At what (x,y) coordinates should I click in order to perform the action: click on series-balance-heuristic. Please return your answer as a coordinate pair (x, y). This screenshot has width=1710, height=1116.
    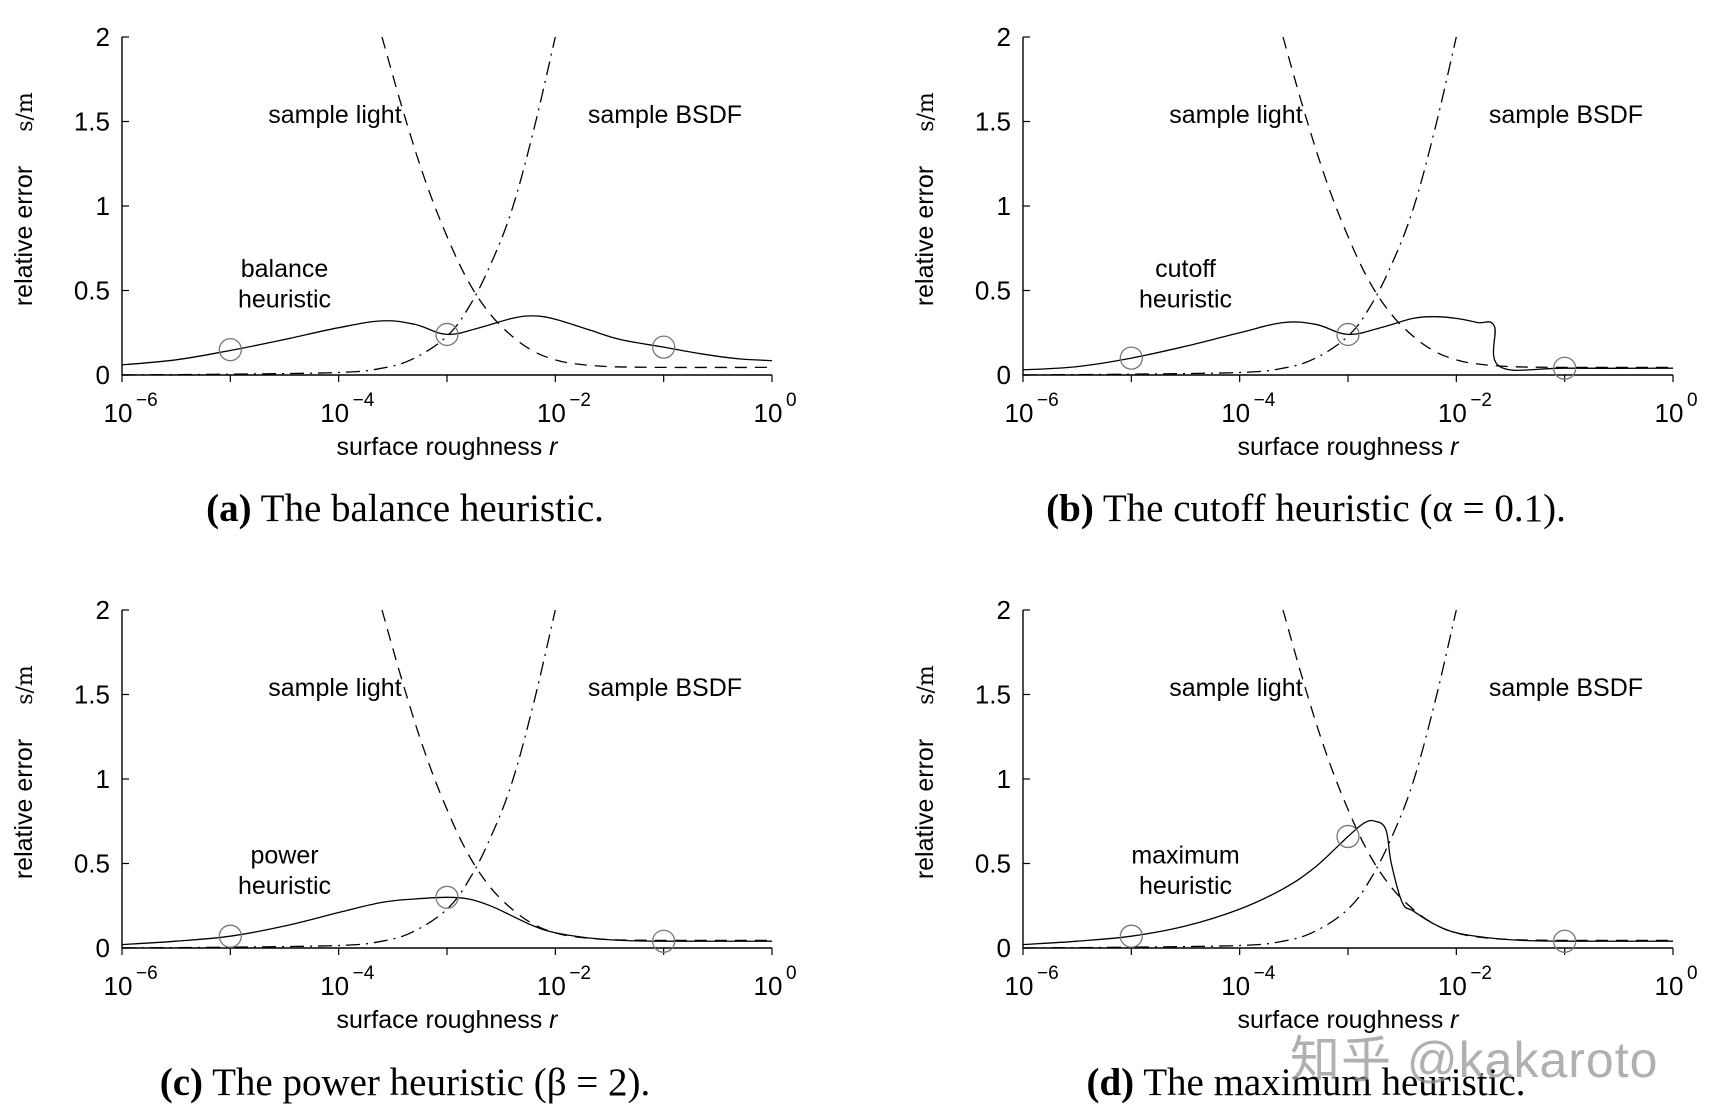
    Looking at the image, I should click on (447, 340).